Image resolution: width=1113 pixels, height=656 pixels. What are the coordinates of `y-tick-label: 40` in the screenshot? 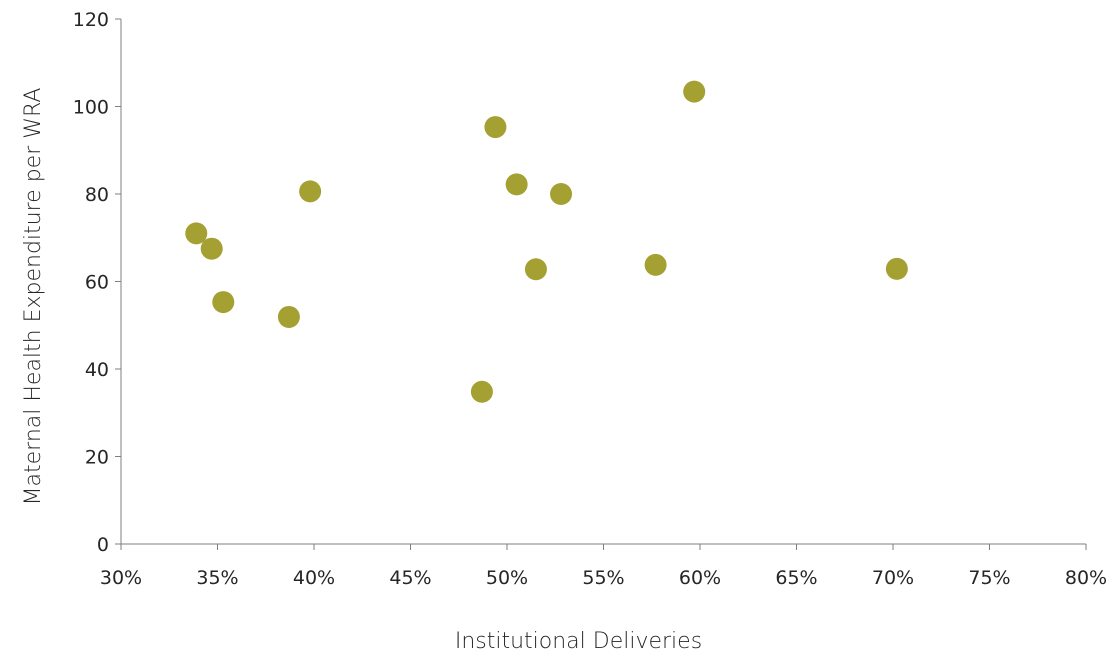 It's located at (97, 370).